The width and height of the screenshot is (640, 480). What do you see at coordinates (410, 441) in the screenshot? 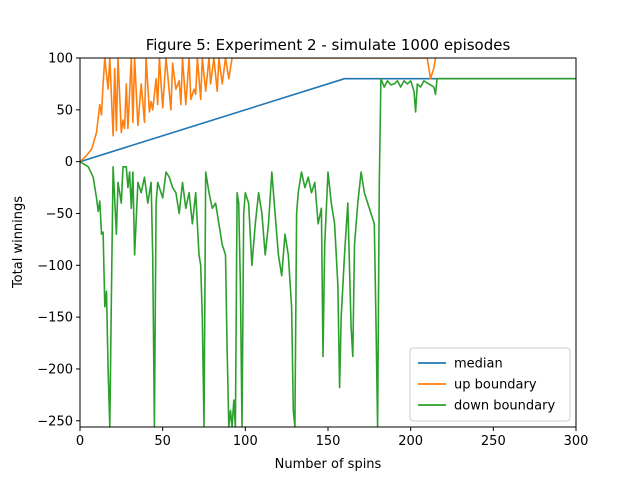
I see `x-tick-label: 200` at bounding box center [410, 441].